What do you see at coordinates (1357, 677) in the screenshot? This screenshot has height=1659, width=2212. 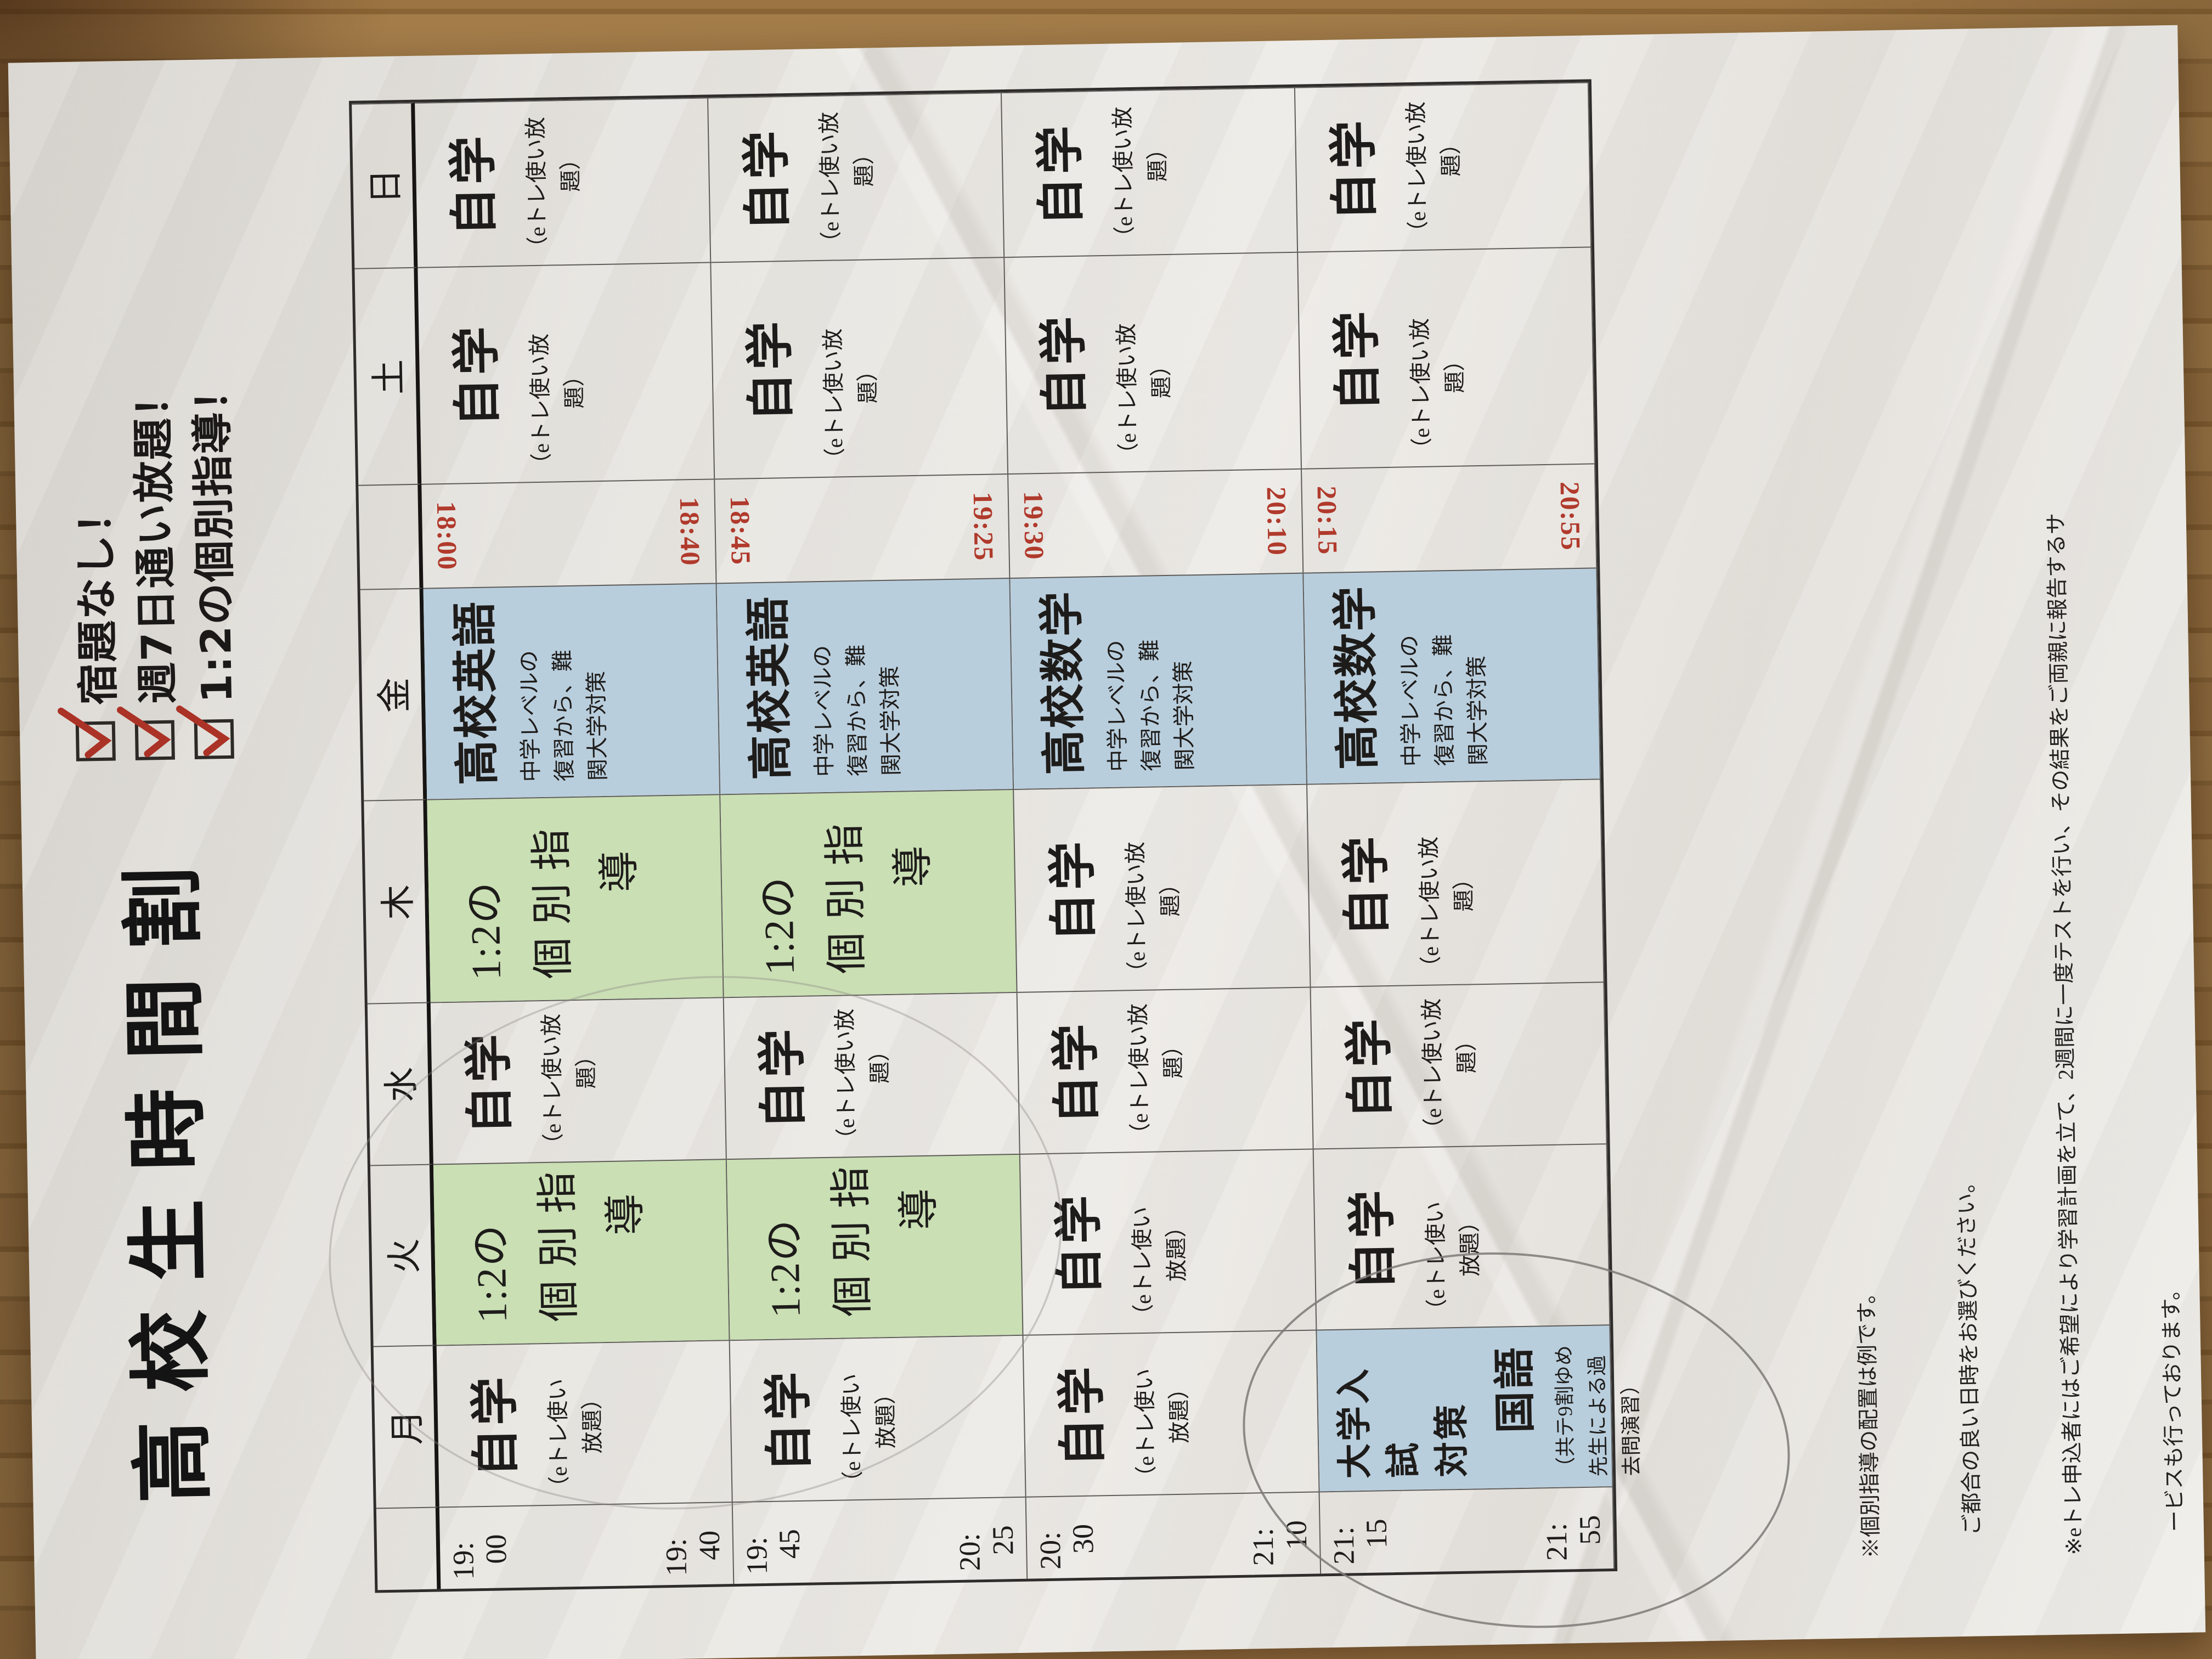 I see `cell-activity: 高校数学` at bounding box center [1357, 677].